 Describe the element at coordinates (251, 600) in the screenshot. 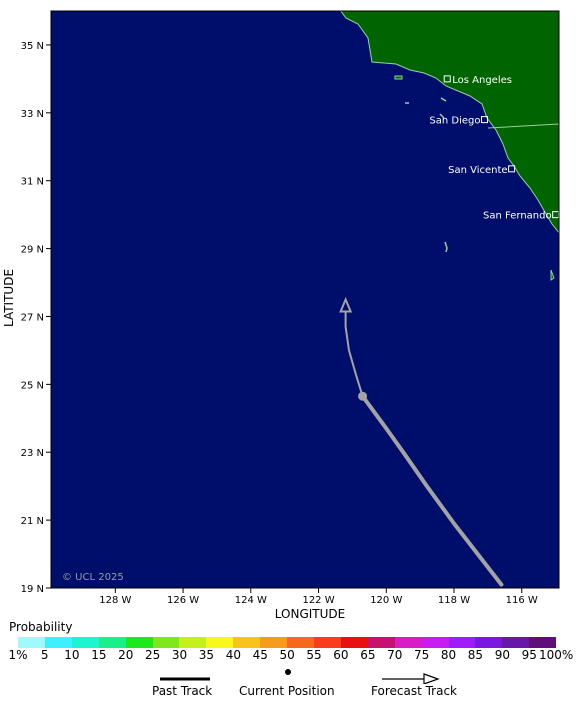

I see `x-tick-label: 124 W` at that location.